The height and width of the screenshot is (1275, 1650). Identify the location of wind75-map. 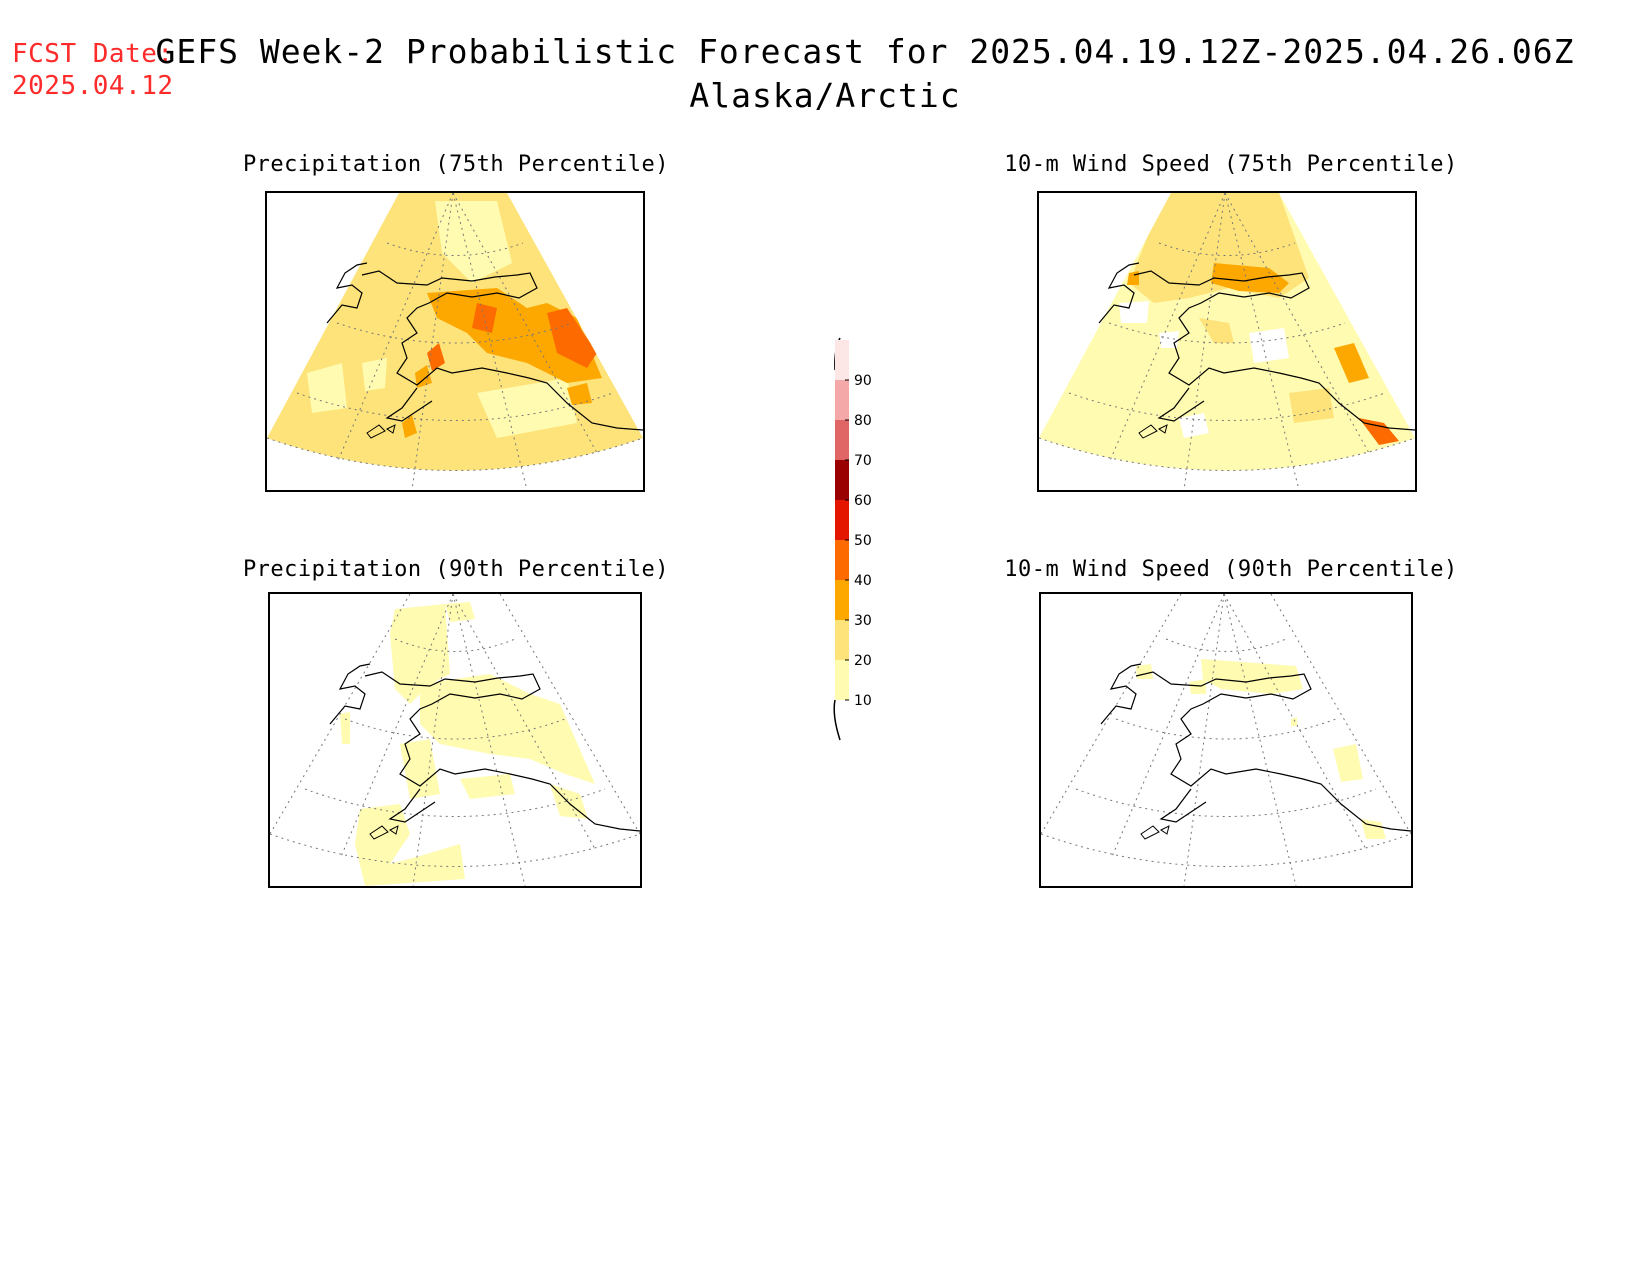
(1227, 341).